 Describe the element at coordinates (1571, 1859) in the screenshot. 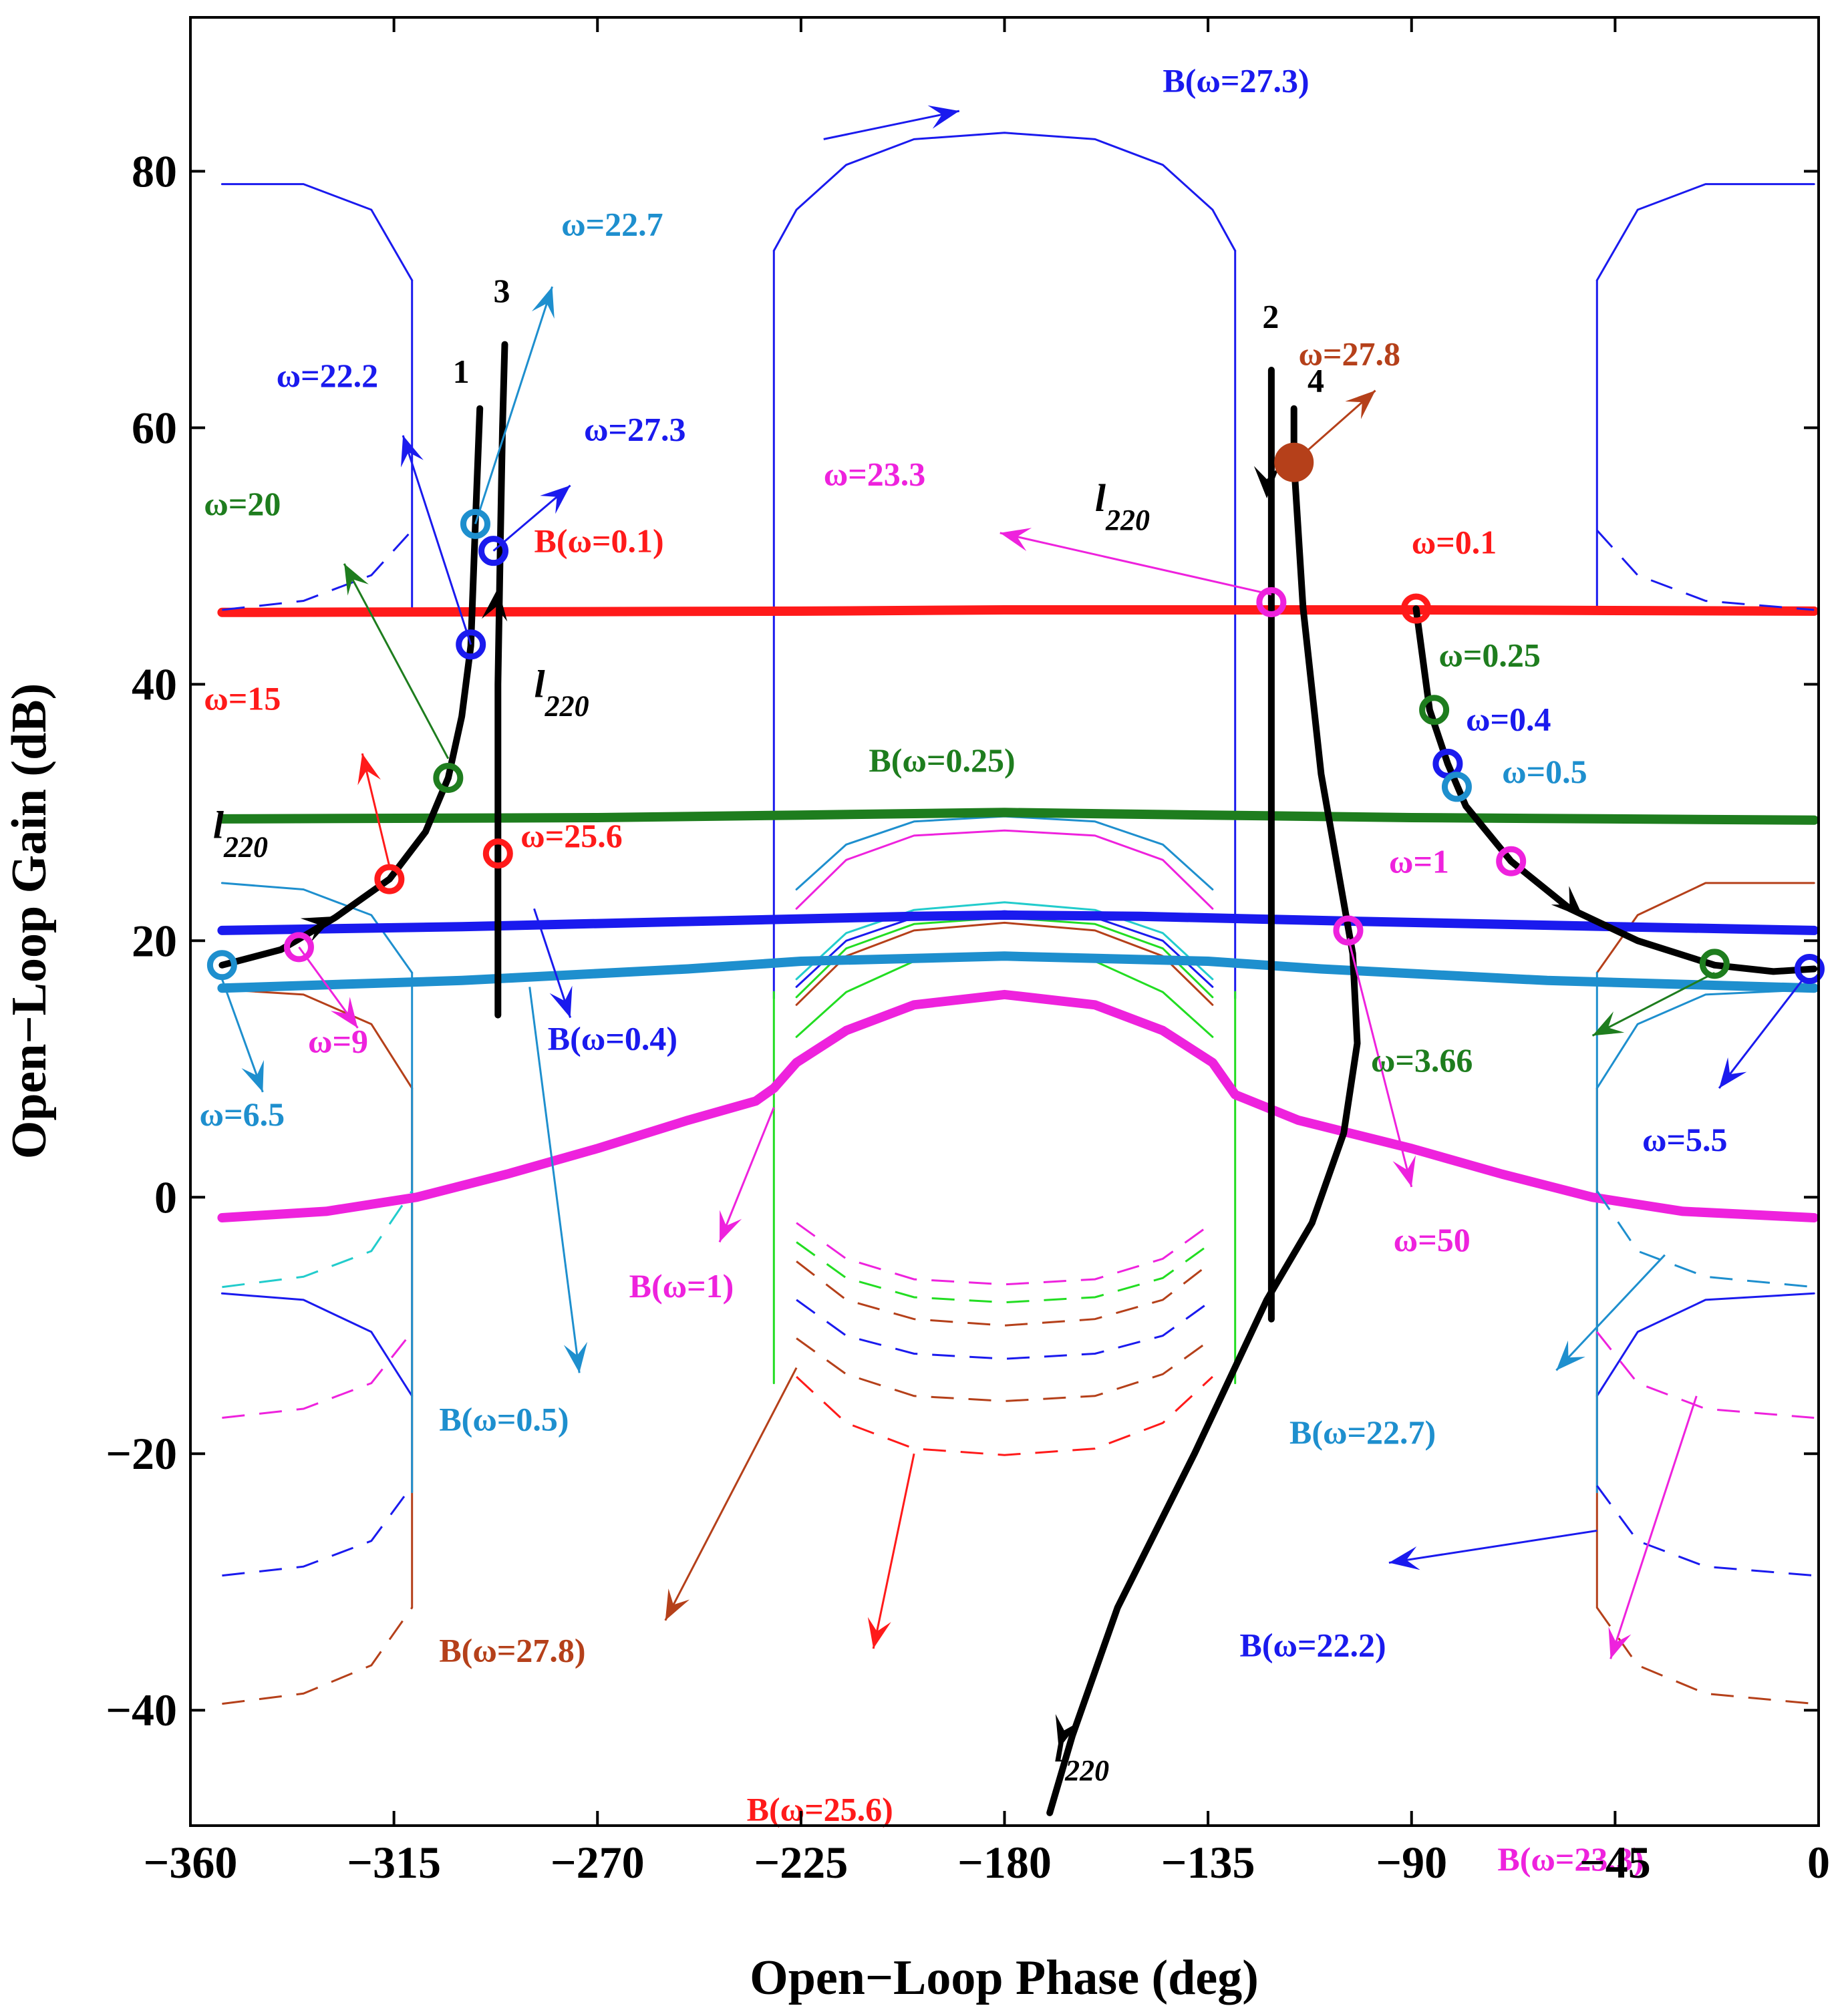

I see `annotation-label: B(ω=23.3)` at that location.